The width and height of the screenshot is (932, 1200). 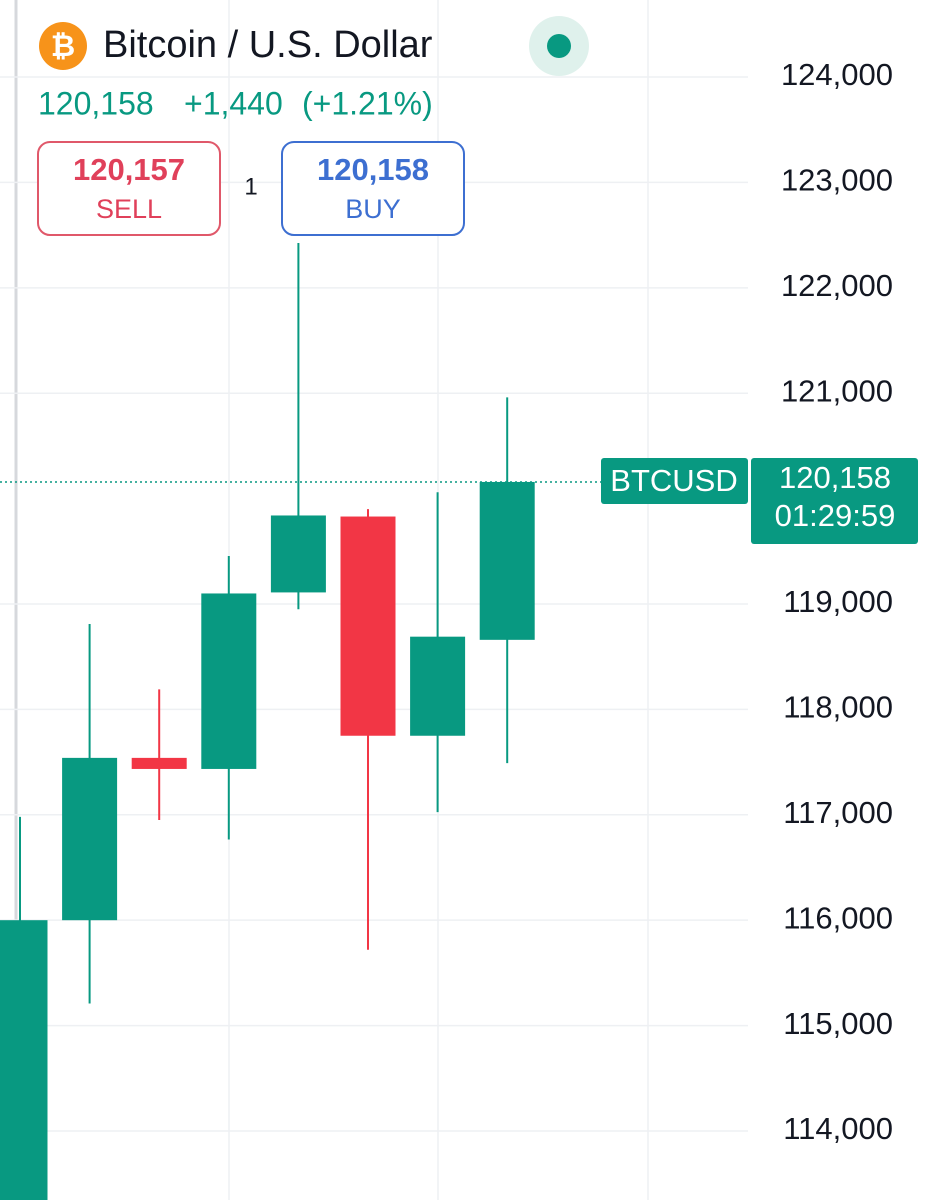 I want to click on buy-label: BUY, so click(x=373, y=209).